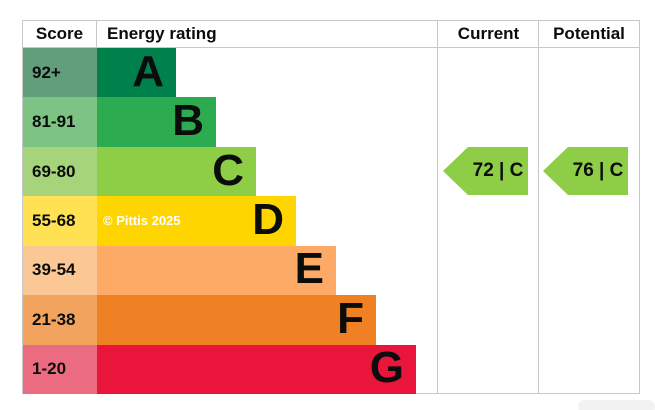  What do you see at coordinates (60, 221) in the screenshot?
I see `score-range-d: 55-68` at bounding box center [60, 221].